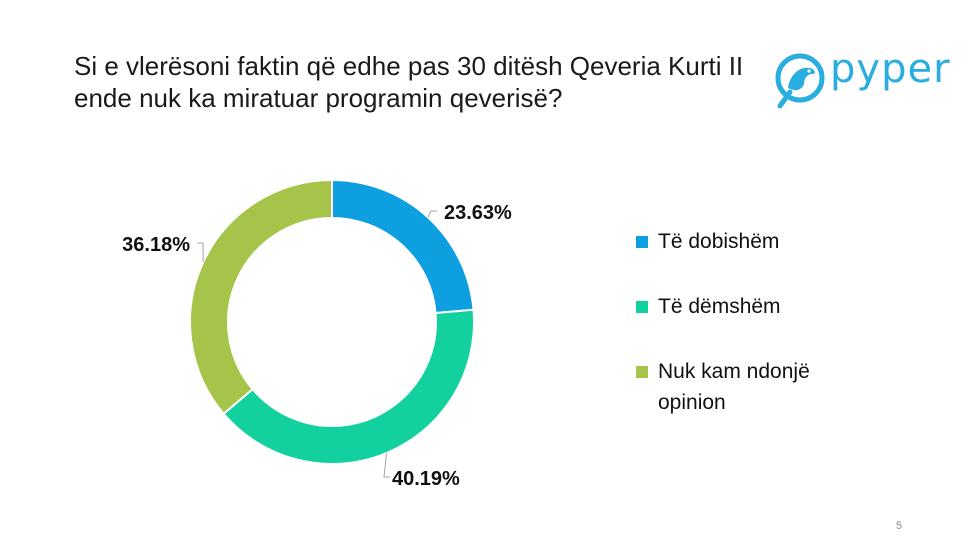 This screenshot has width=980, height=551. I want to click on logo-wordmark: pyper, so click(890, 69).